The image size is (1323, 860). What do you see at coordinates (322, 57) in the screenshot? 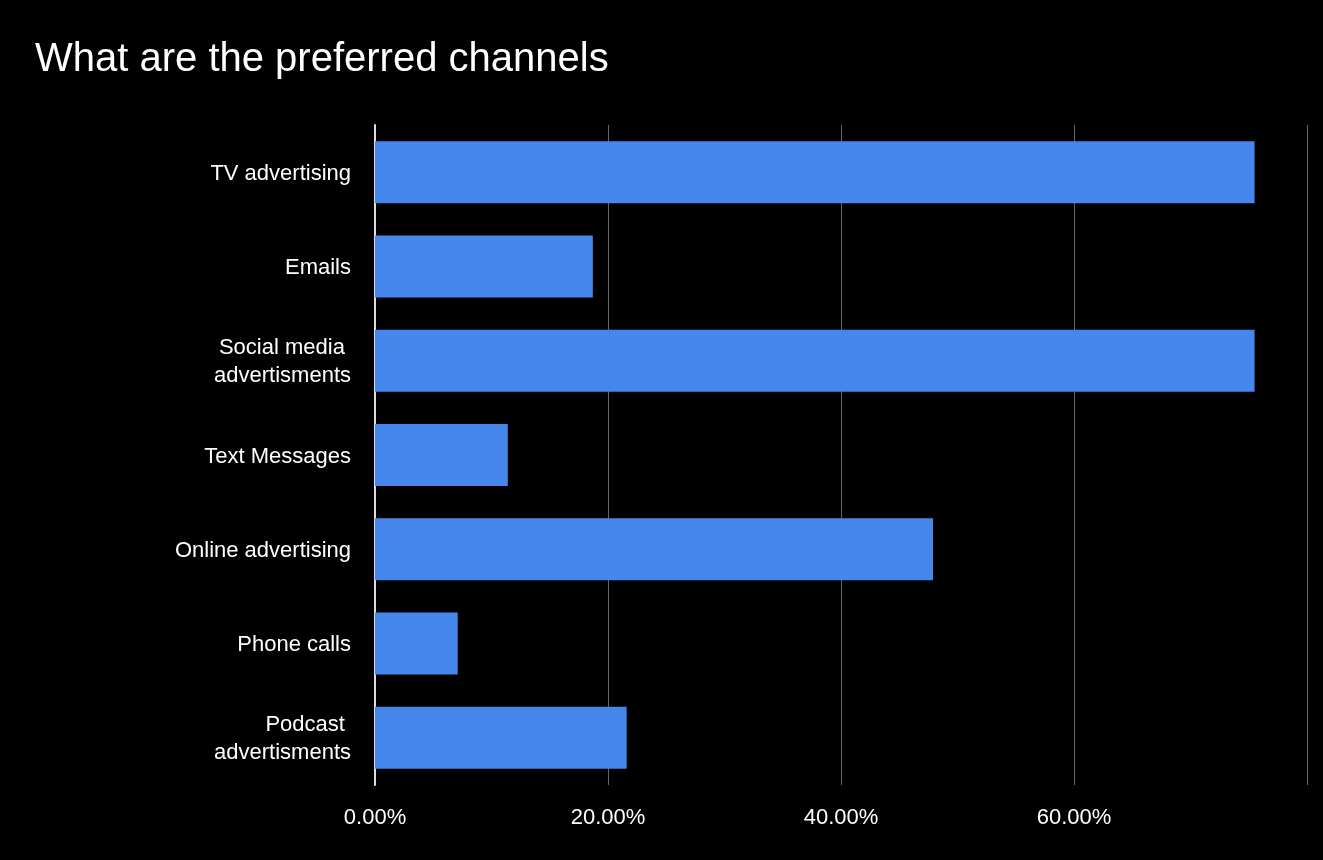
I see `chart-title: What are the preferred channels` at bounding box center [322, 57].